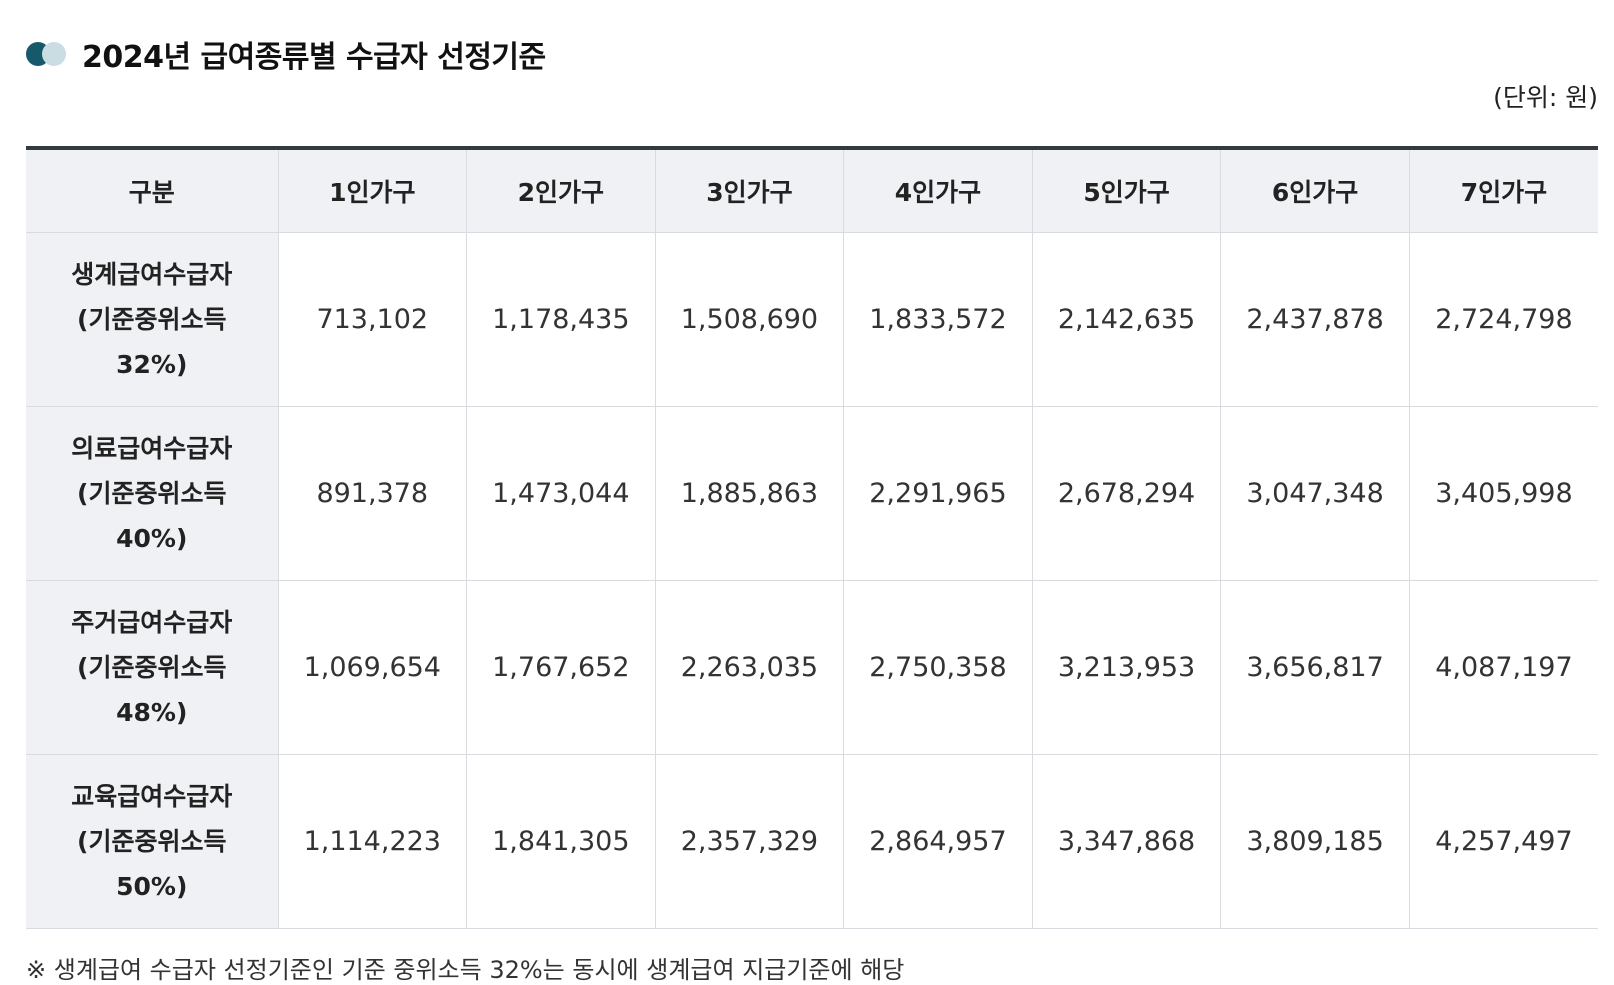 The image size is (1614, 985). What do you see at coordinates (1127, 493) in the screenshot?
I see `table-cell: 2,678,294` at bounding box center [1127, 493].